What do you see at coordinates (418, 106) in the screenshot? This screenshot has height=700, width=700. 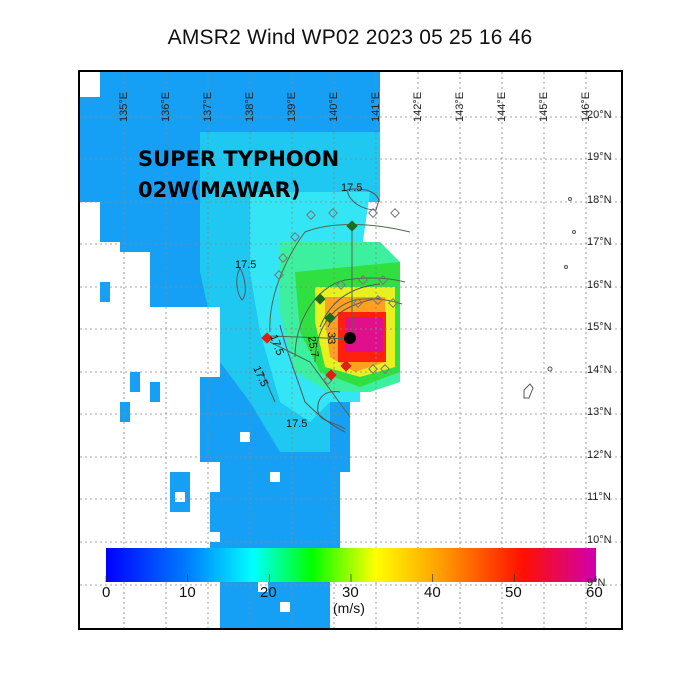 I see `lon-label: 142°E` at bounding box center [418, 106].